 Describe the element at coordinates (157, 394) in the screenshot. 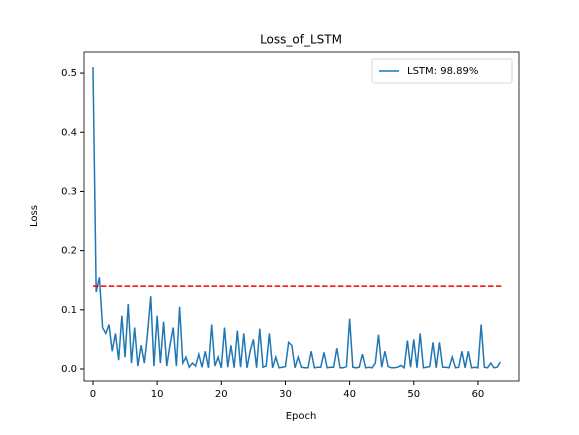

I see `x-tick-label: 10` at that location.